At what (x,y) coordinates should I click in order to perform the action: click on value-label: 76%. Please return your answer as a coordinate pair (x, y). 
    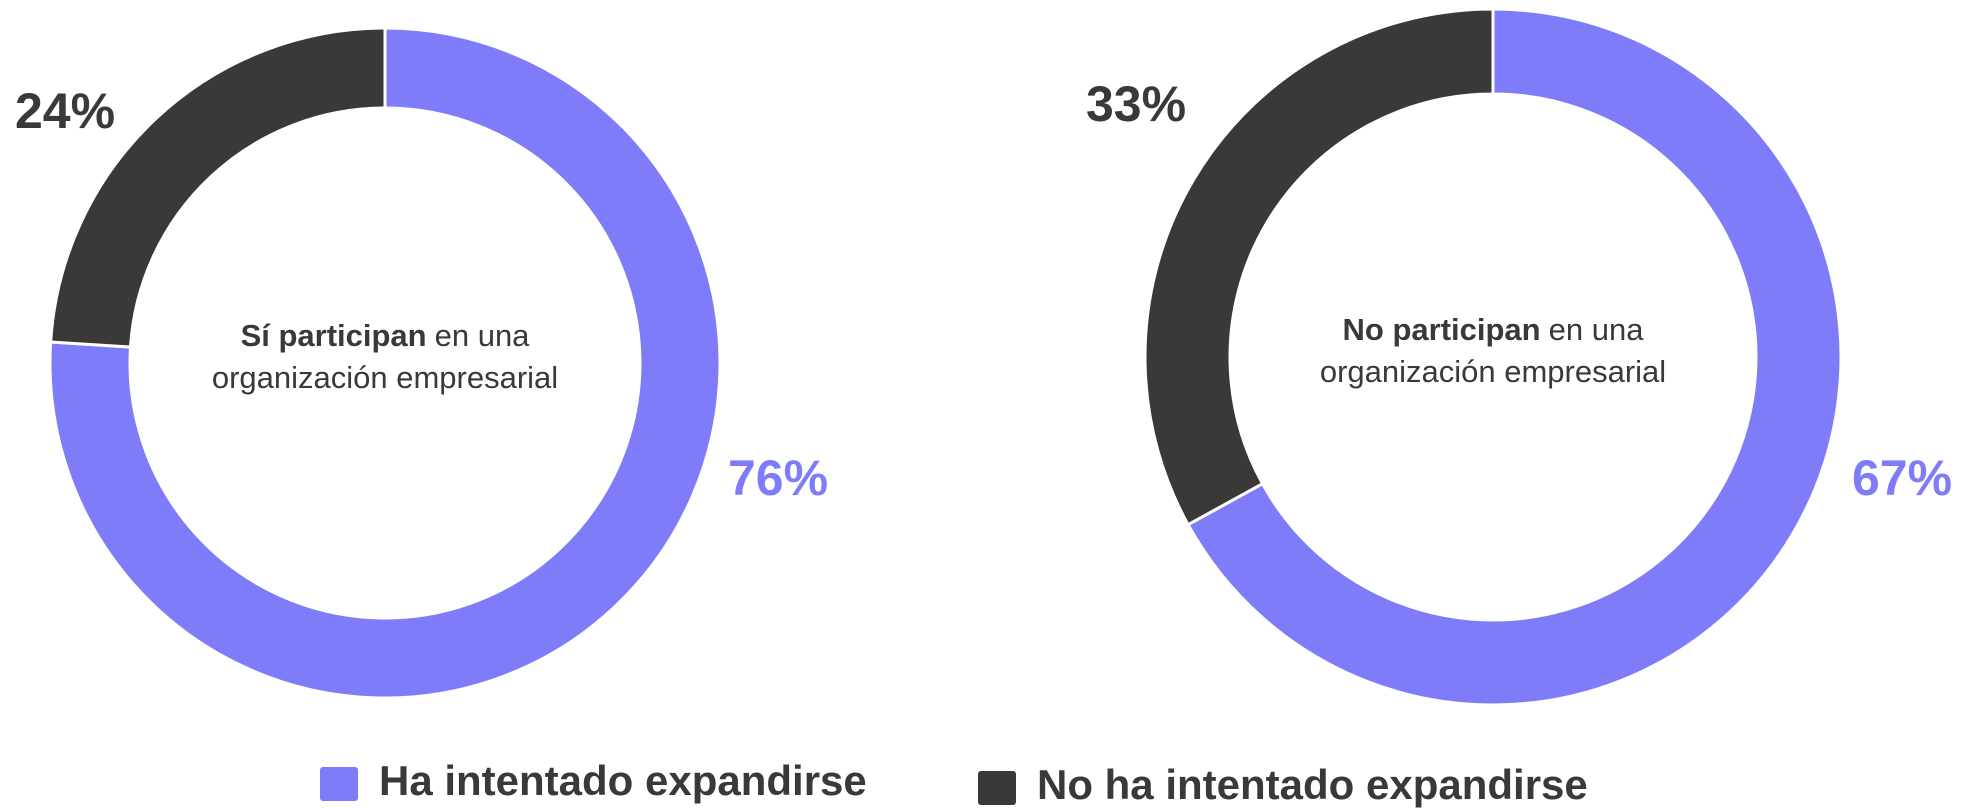
    Looking at the image, I should click on (778, 478).